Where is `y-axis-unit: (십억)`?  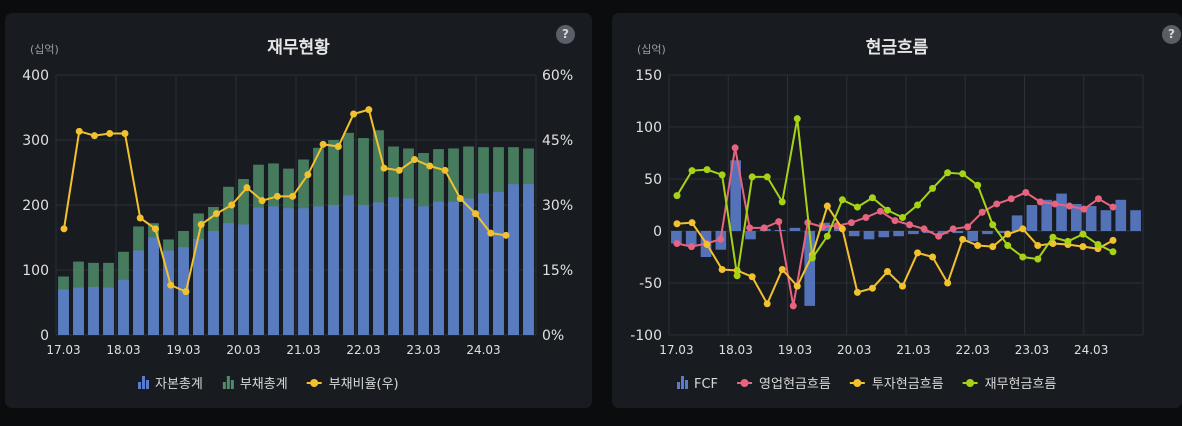
y-axis-unit: (십억) is located at coordinates (44, 49).